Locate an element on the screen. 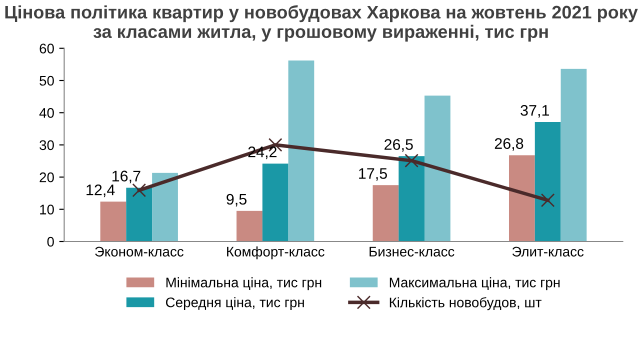 This screenshot has width=642, height=345. legend-label: Середня ціна, тис грн is located at coordinates (235, 303).